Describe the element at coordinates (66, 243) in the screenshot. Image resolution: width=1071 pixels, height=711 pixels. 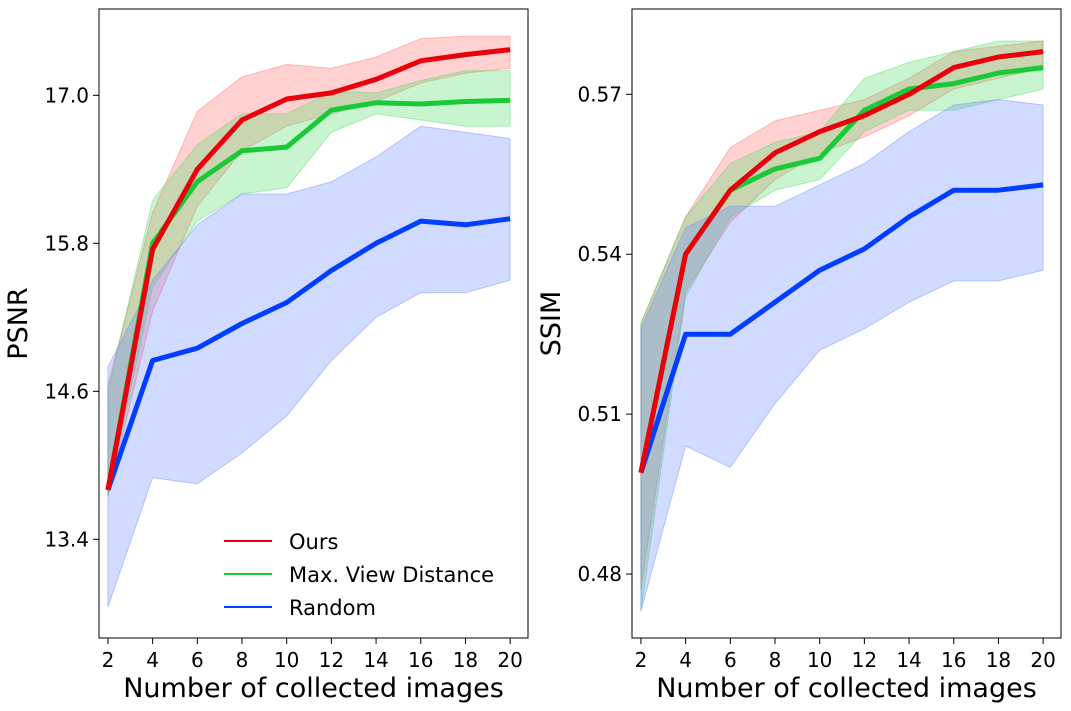
I see `psnr-y-tick-label: 15.8` at that location.